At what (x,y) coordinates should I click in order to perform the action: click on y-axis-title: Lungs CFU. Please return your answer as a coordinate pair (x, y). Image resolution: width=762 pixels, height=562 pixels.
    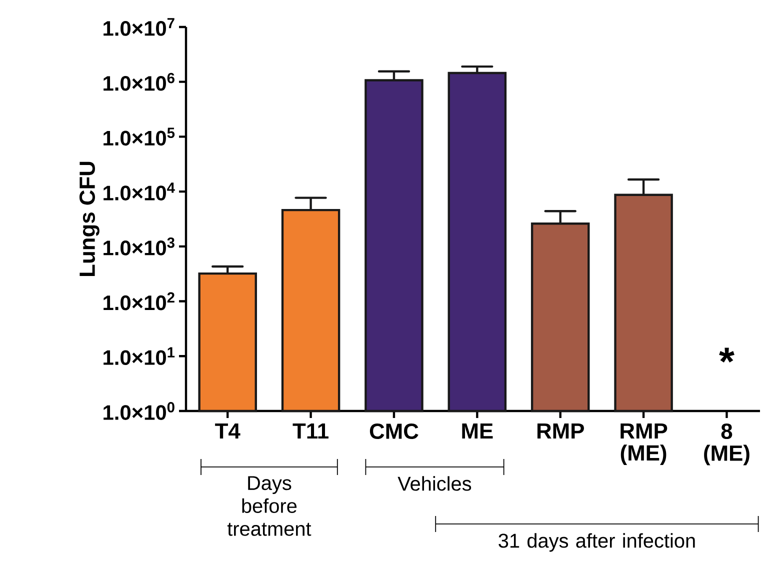
    Looking at the image, I should click on (89, 219).